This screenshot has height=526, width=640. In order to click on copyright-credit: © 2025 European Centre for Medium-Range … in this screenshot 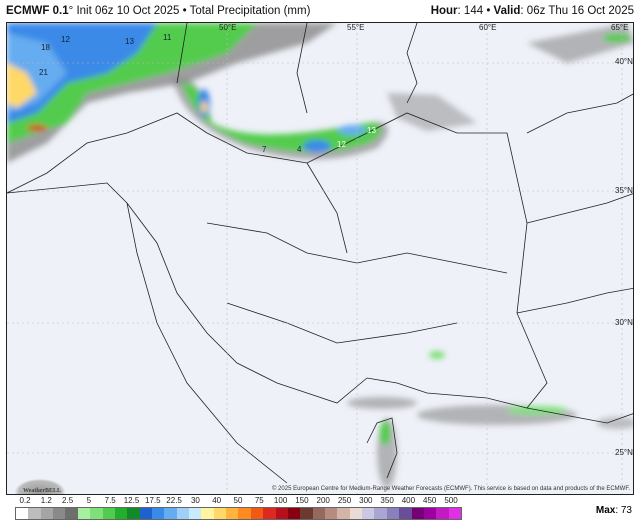, I will do `click(450, 489)`.